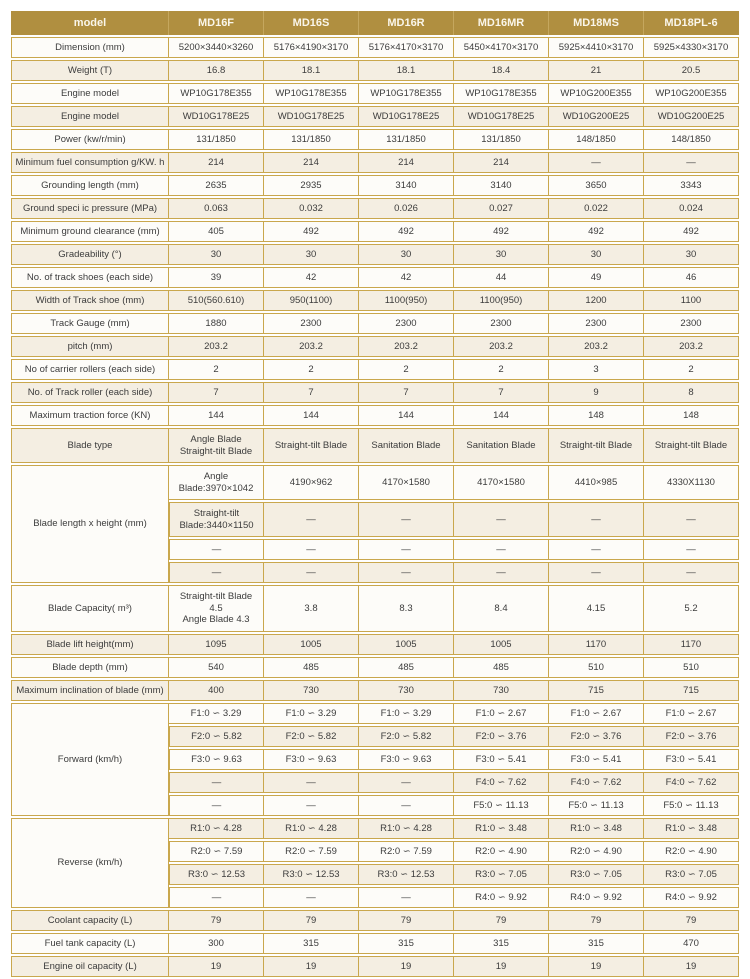 This screenshot has height=979, width=750. What do you see at coordinates (501, 943) in the screenshot?
I see `spec-cell: 315` at bounding box center [501, 943].